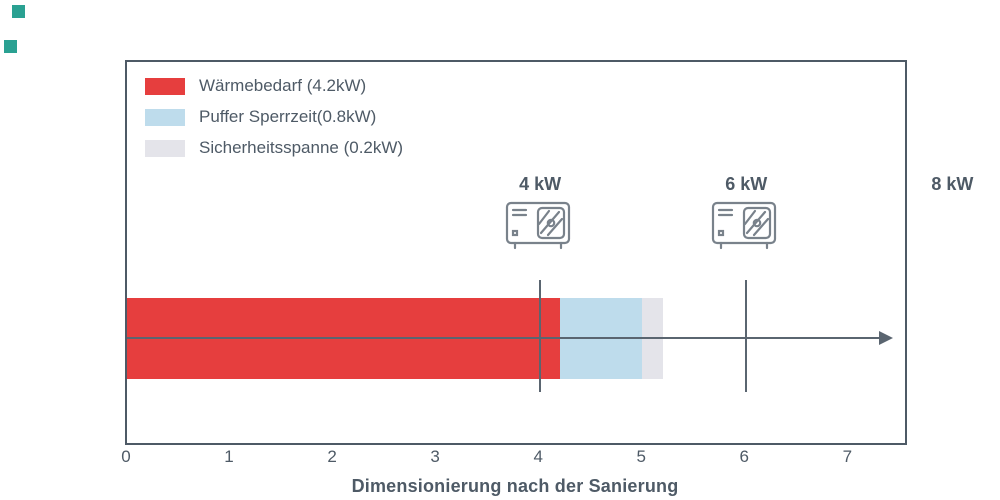 The height and width of the screenshot is (500, 1000). I want to click on x-tick-label: 0, so click(126, 456).